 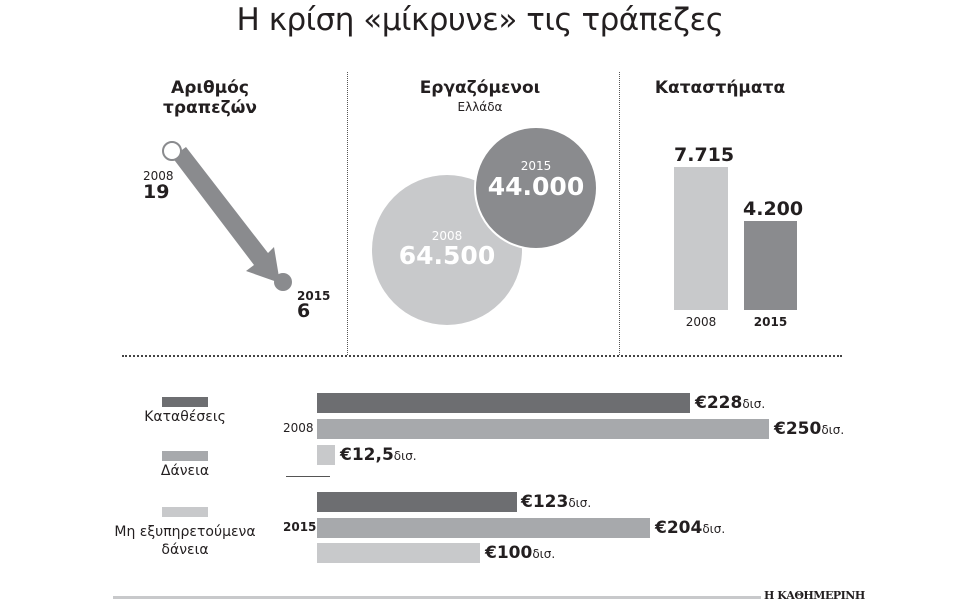 What do you see at coordinates (437, 597) in the screenshot?
I see `footer-rule` at bounding box center [437, 597].